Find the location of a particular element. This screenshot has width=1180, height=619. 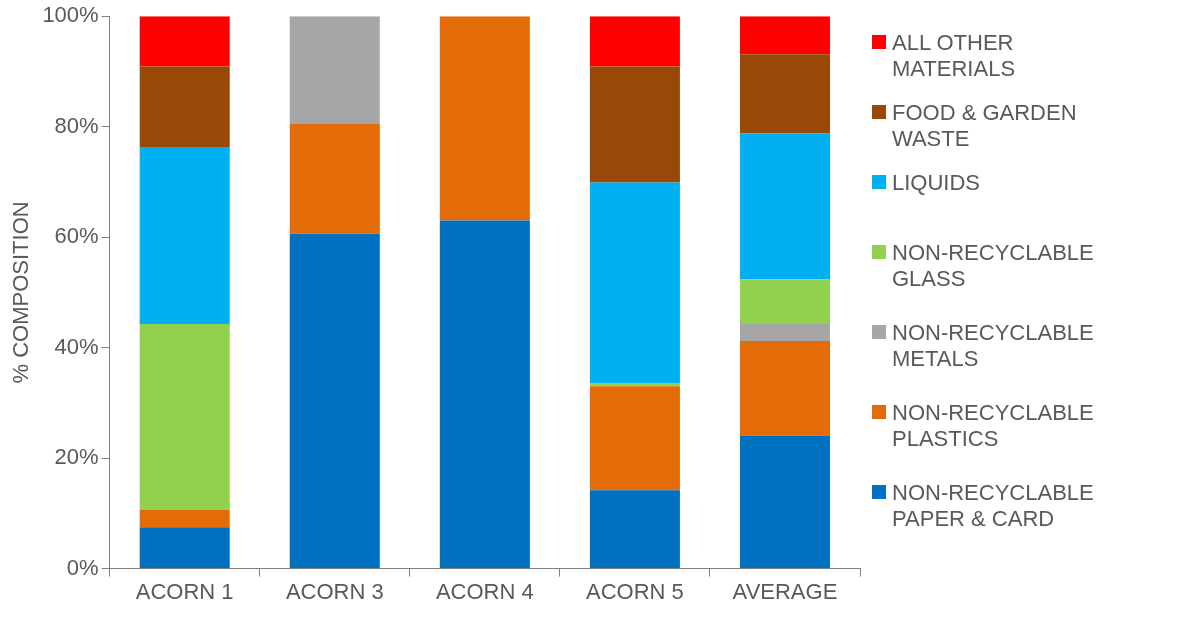

x-tick-label: ACORN 4 is located at coordinates (484, 591).